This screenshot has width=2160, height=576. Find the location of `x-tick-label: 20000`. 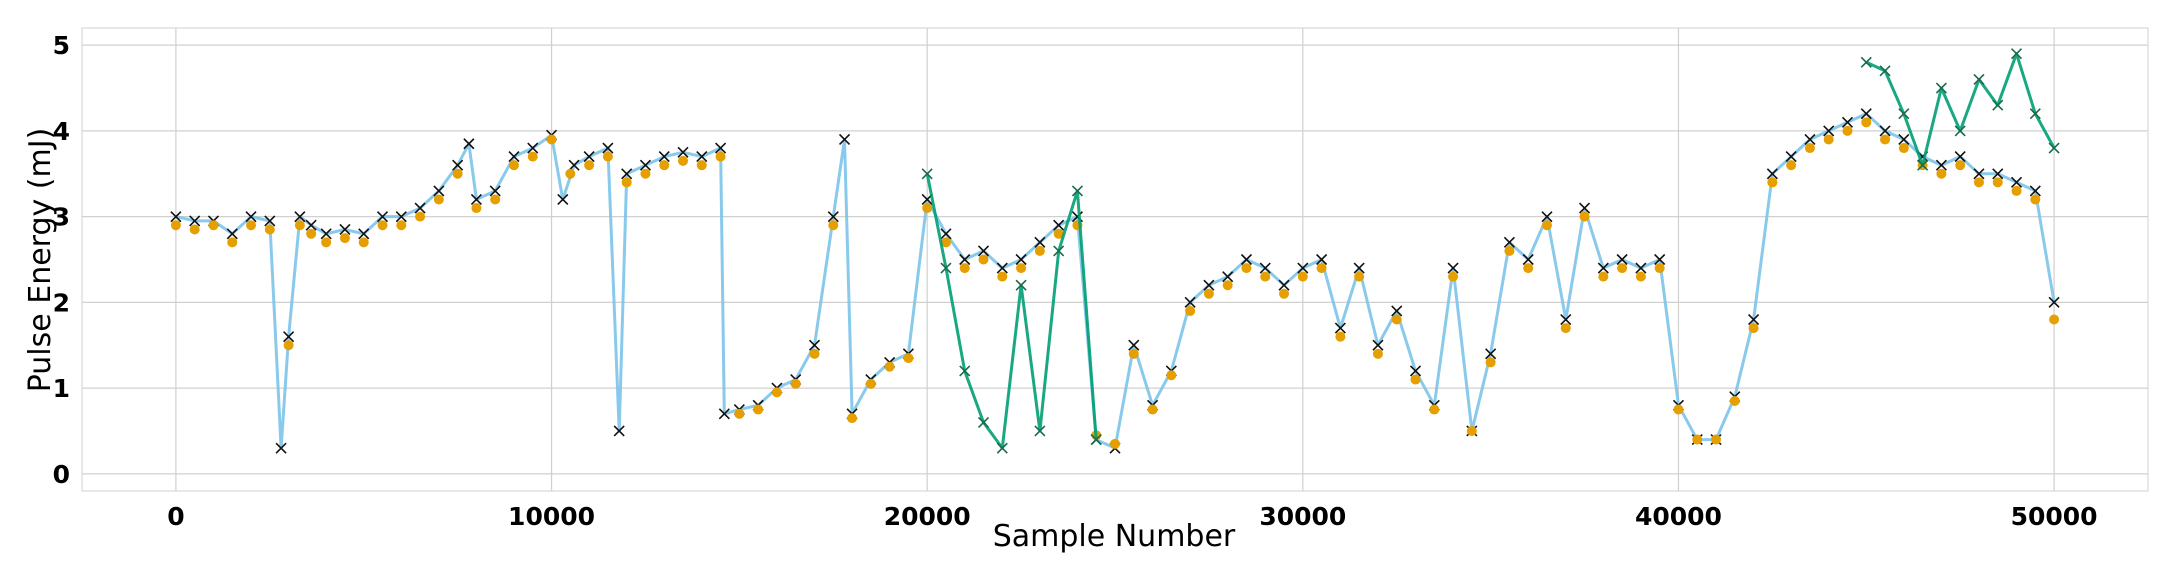

x-tick-label: 20000 is located at coordinates (927, 516).